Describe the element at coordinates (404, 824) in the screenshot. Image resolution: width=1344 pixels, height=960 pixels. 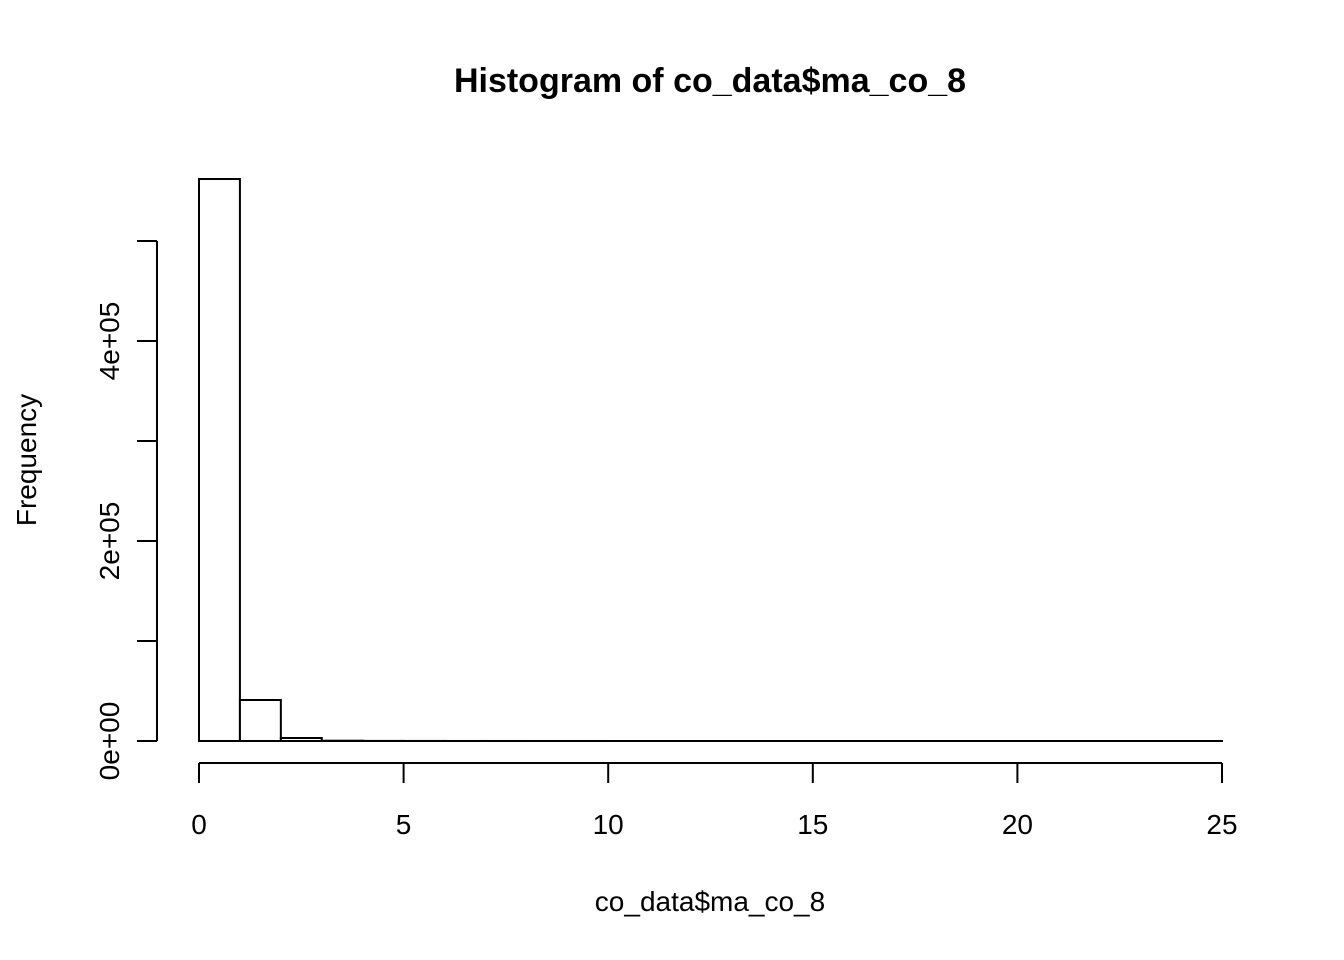
I see `x-tick-label: 5` at that location.